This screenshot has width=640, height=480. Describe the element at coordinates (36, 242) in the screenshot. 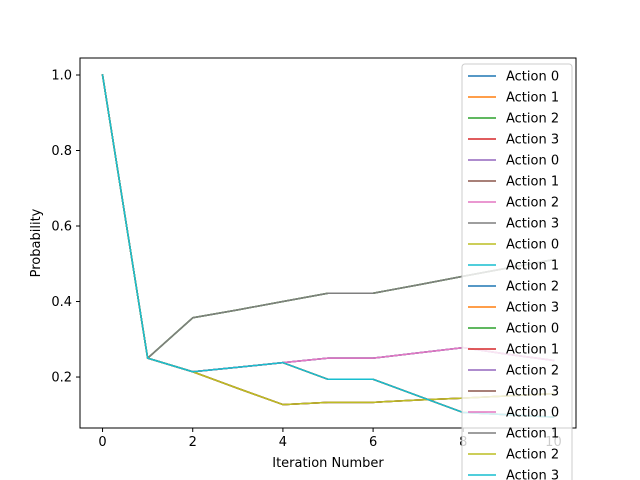

I see `y-axis-label: Probability` at that location.